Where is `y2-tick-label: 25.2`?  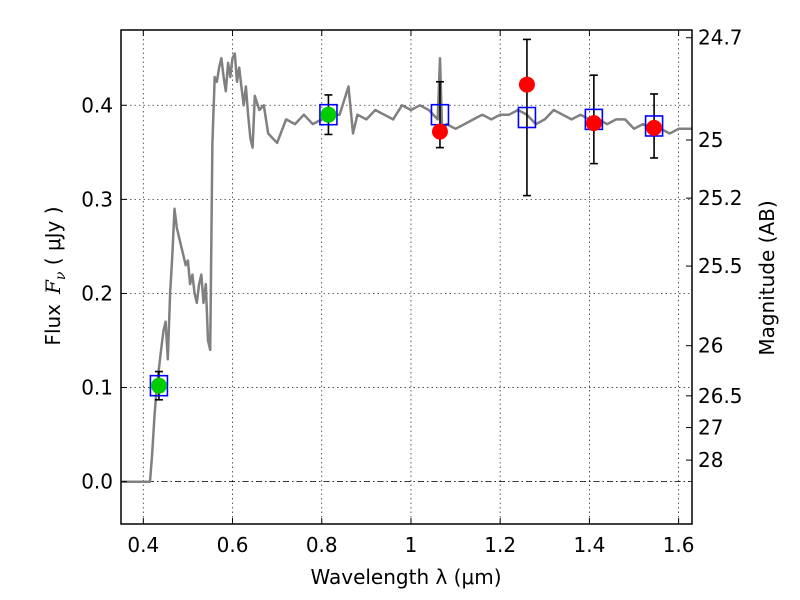 y2-tick-label: 25.2 is located at coordinates (720, 198).